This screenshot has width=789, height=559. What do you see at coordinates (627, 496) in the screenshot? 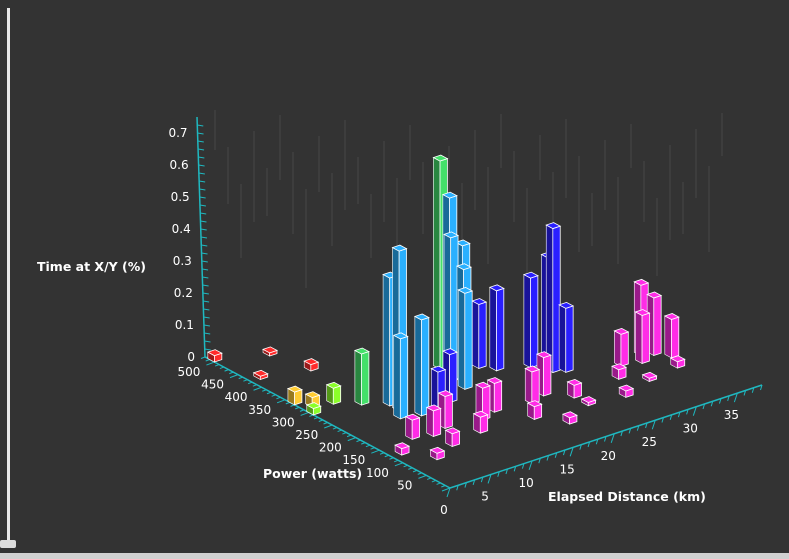
I see `x-axis-label: Elapsed Distance (km)` at bounding box center [627, 496].